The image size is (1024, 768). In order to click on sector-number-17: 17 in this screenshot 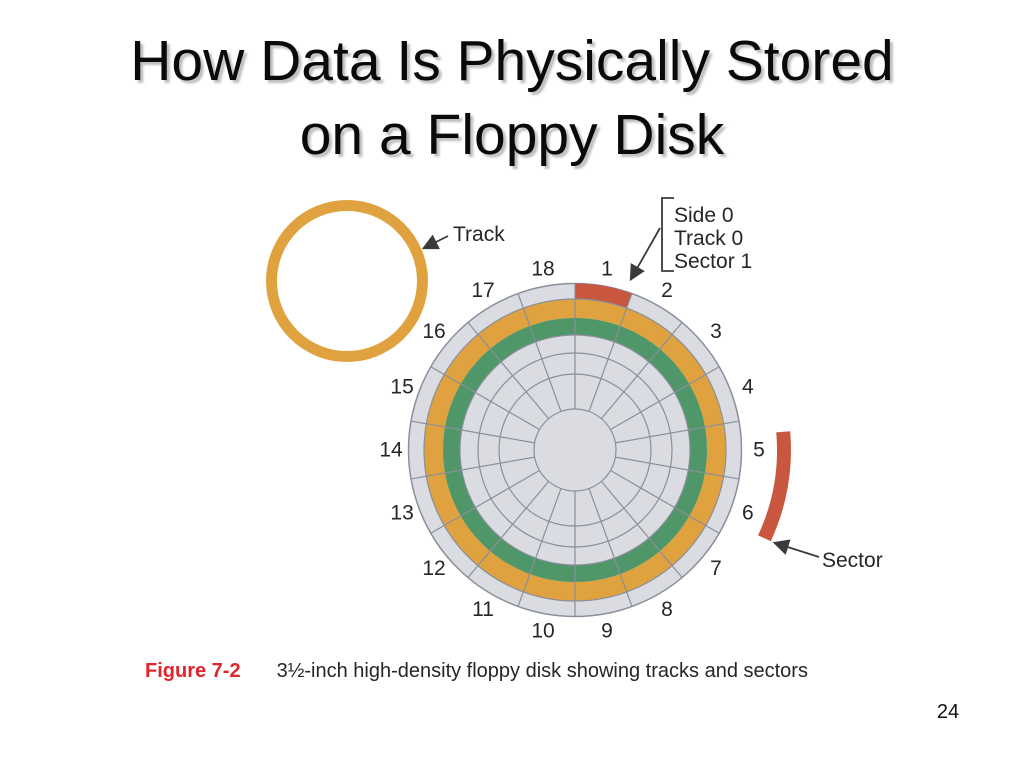, I will do `click(482, 290)`.